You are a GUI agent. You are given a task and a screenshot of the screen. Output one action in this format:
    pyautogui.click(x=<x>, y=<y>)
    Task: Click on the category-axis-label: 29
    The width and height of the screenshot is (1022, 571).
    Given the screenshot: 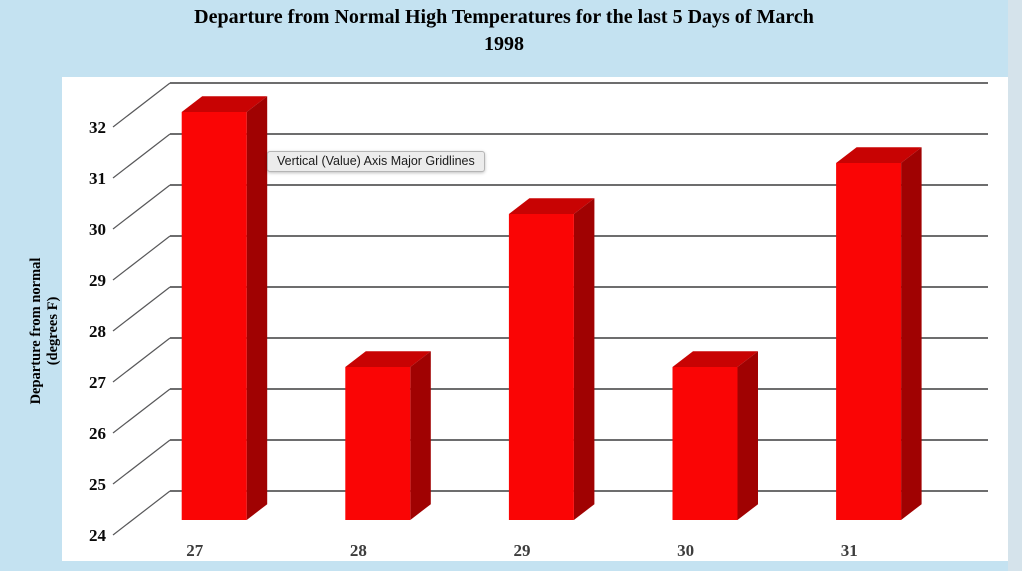 What is the action you would take?
    pyautogui.click(x=522, y=550)
    